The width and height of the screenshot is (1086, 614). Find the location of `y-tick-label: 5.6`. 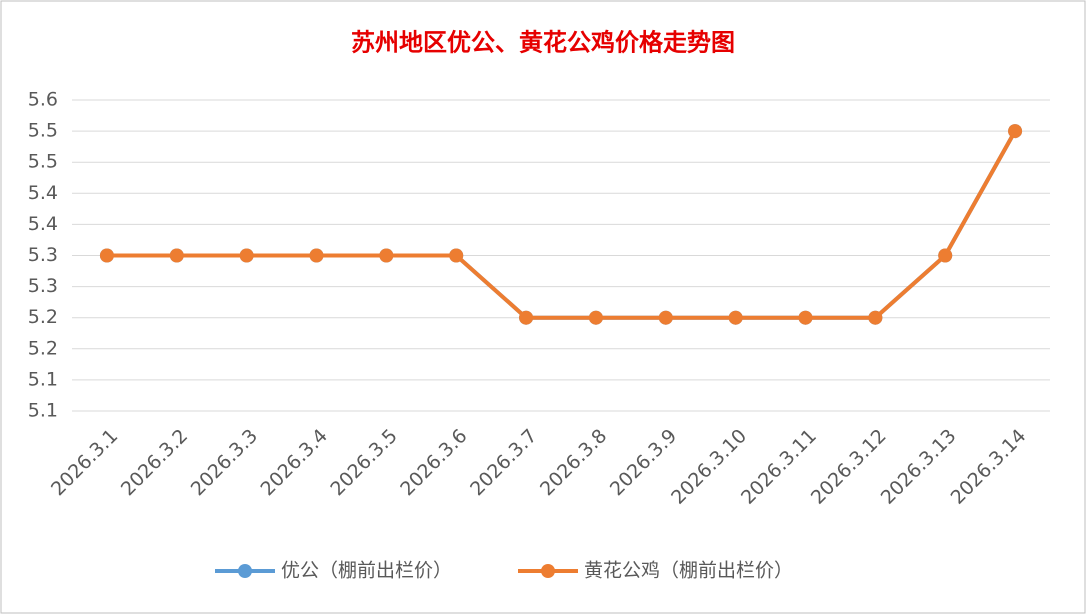

y-tick-label: 5.6 is located at coordinates (43, 100).